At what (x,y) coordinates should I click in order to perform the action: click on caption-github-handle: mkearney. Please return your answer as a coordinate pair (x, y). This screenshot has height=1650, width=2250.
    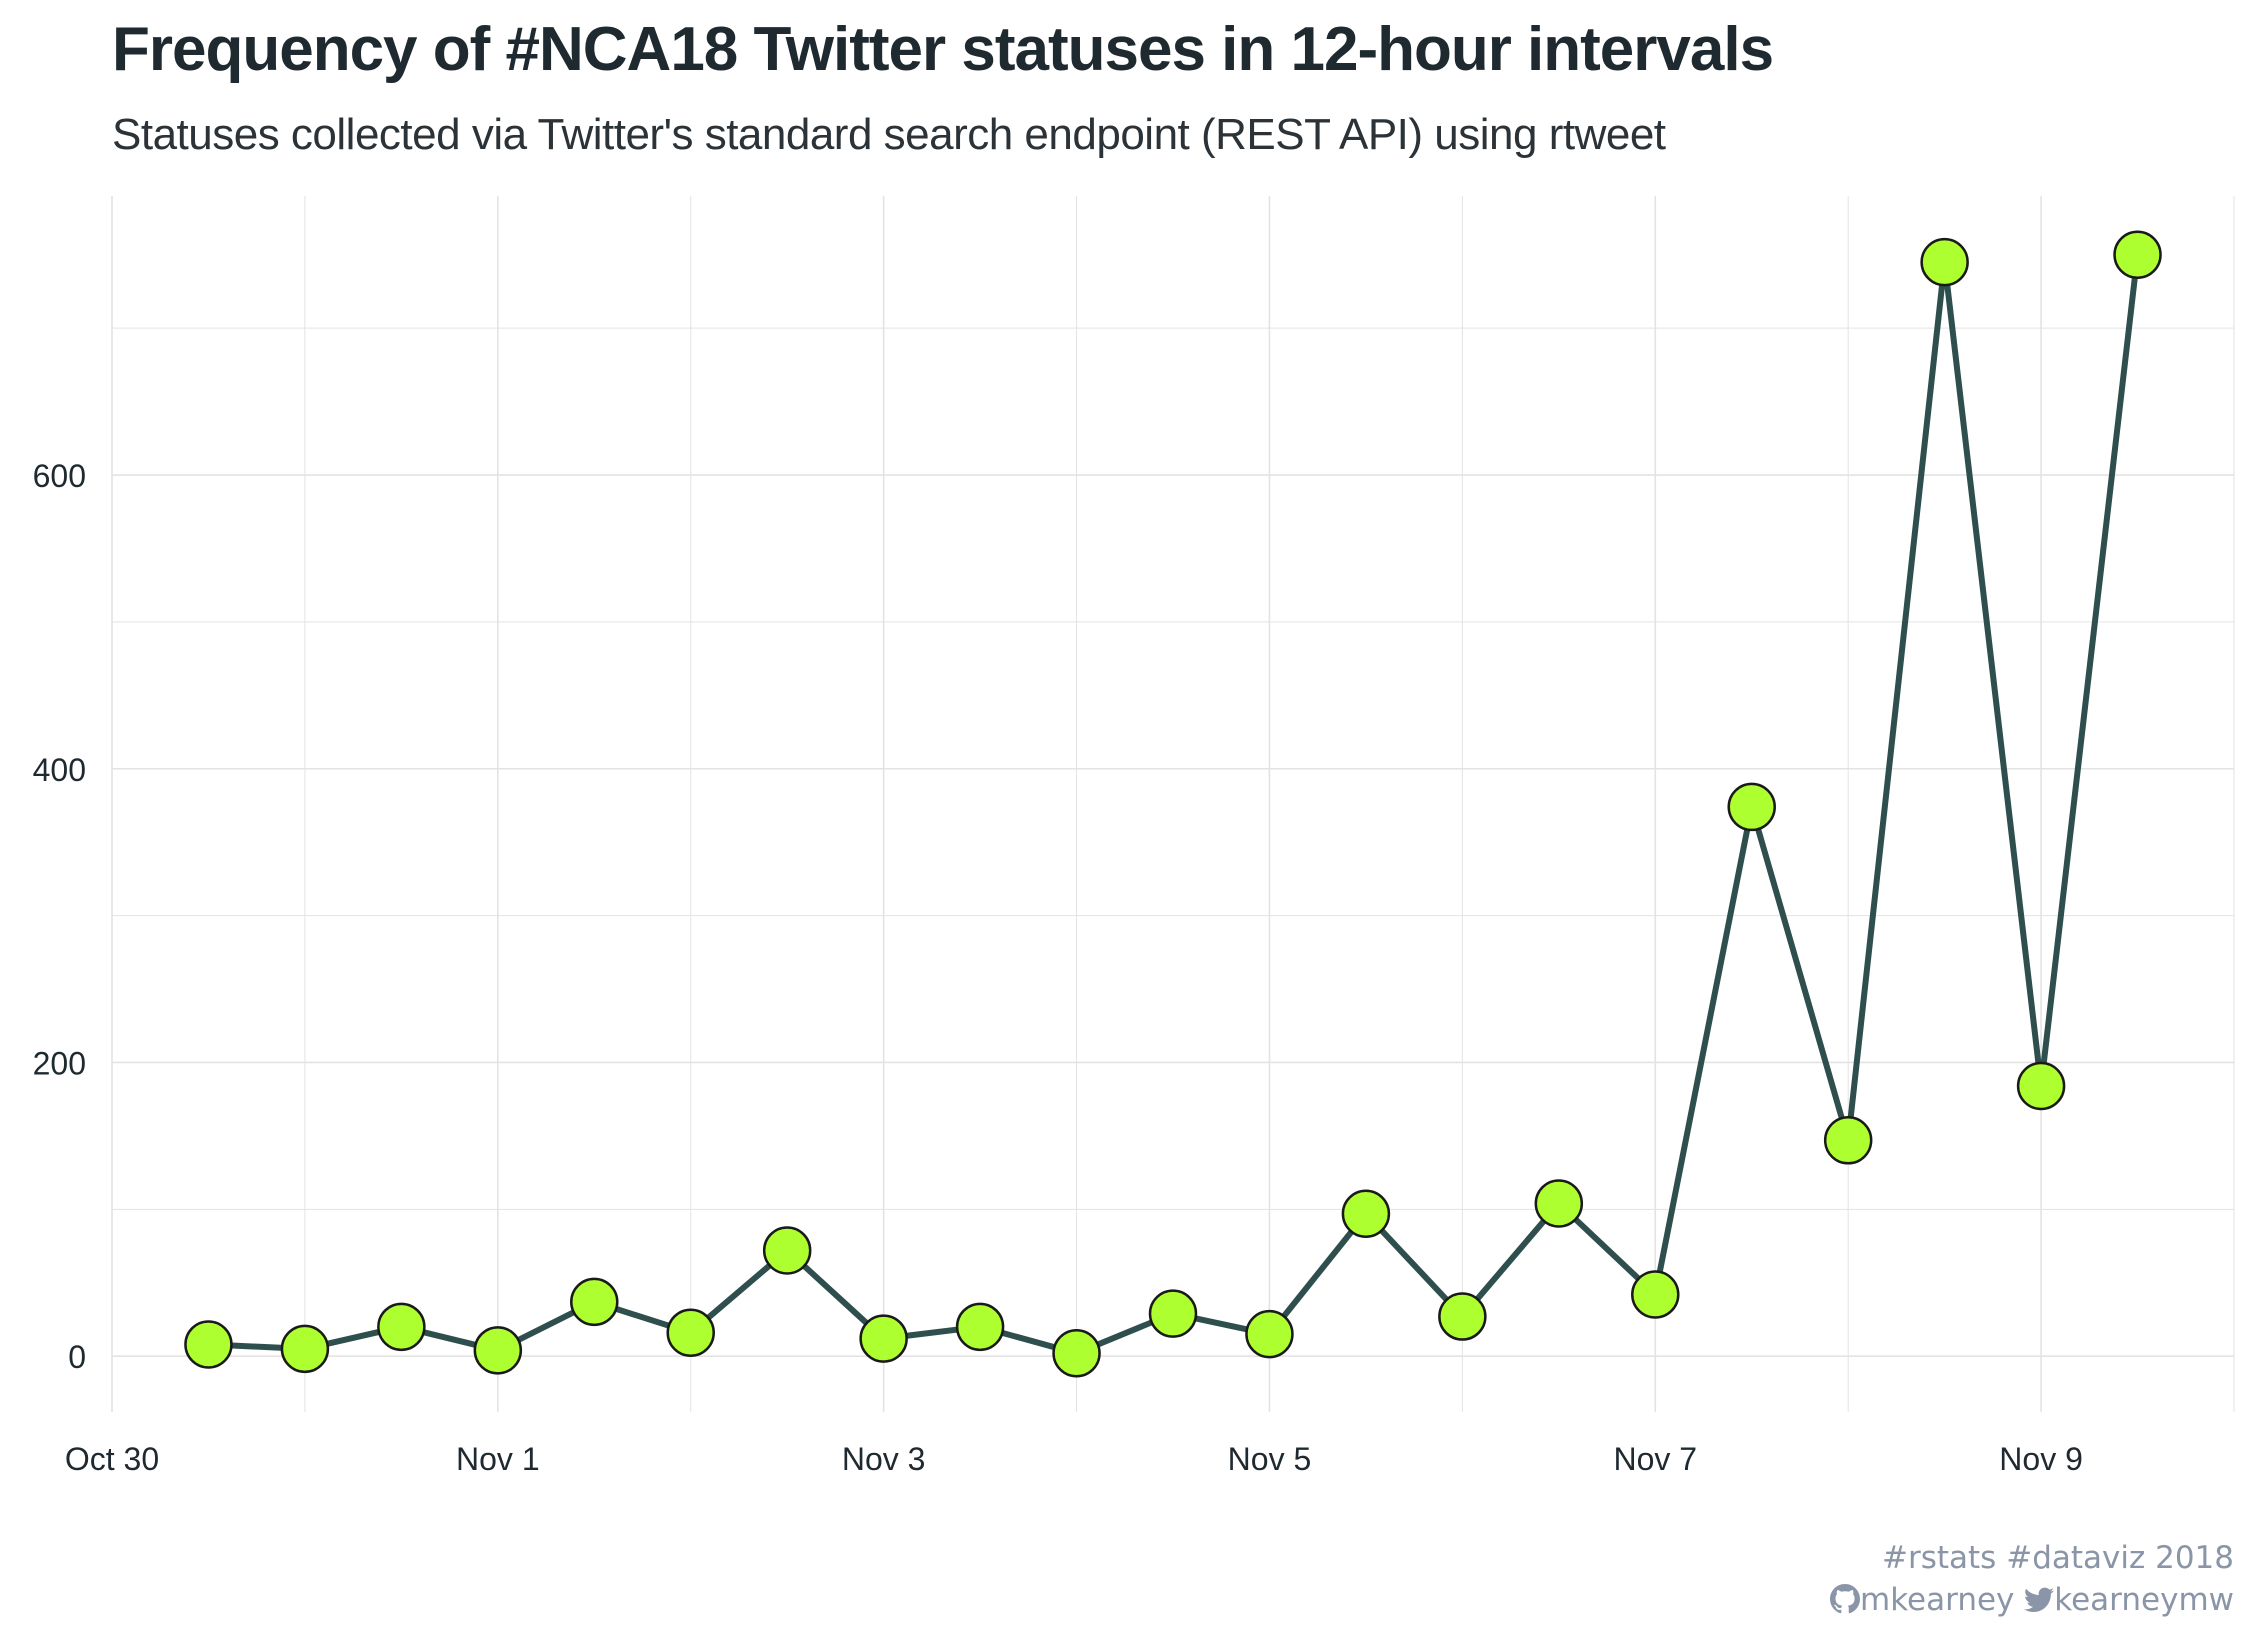
    Looking at the image, I should click on (1937, 1600).